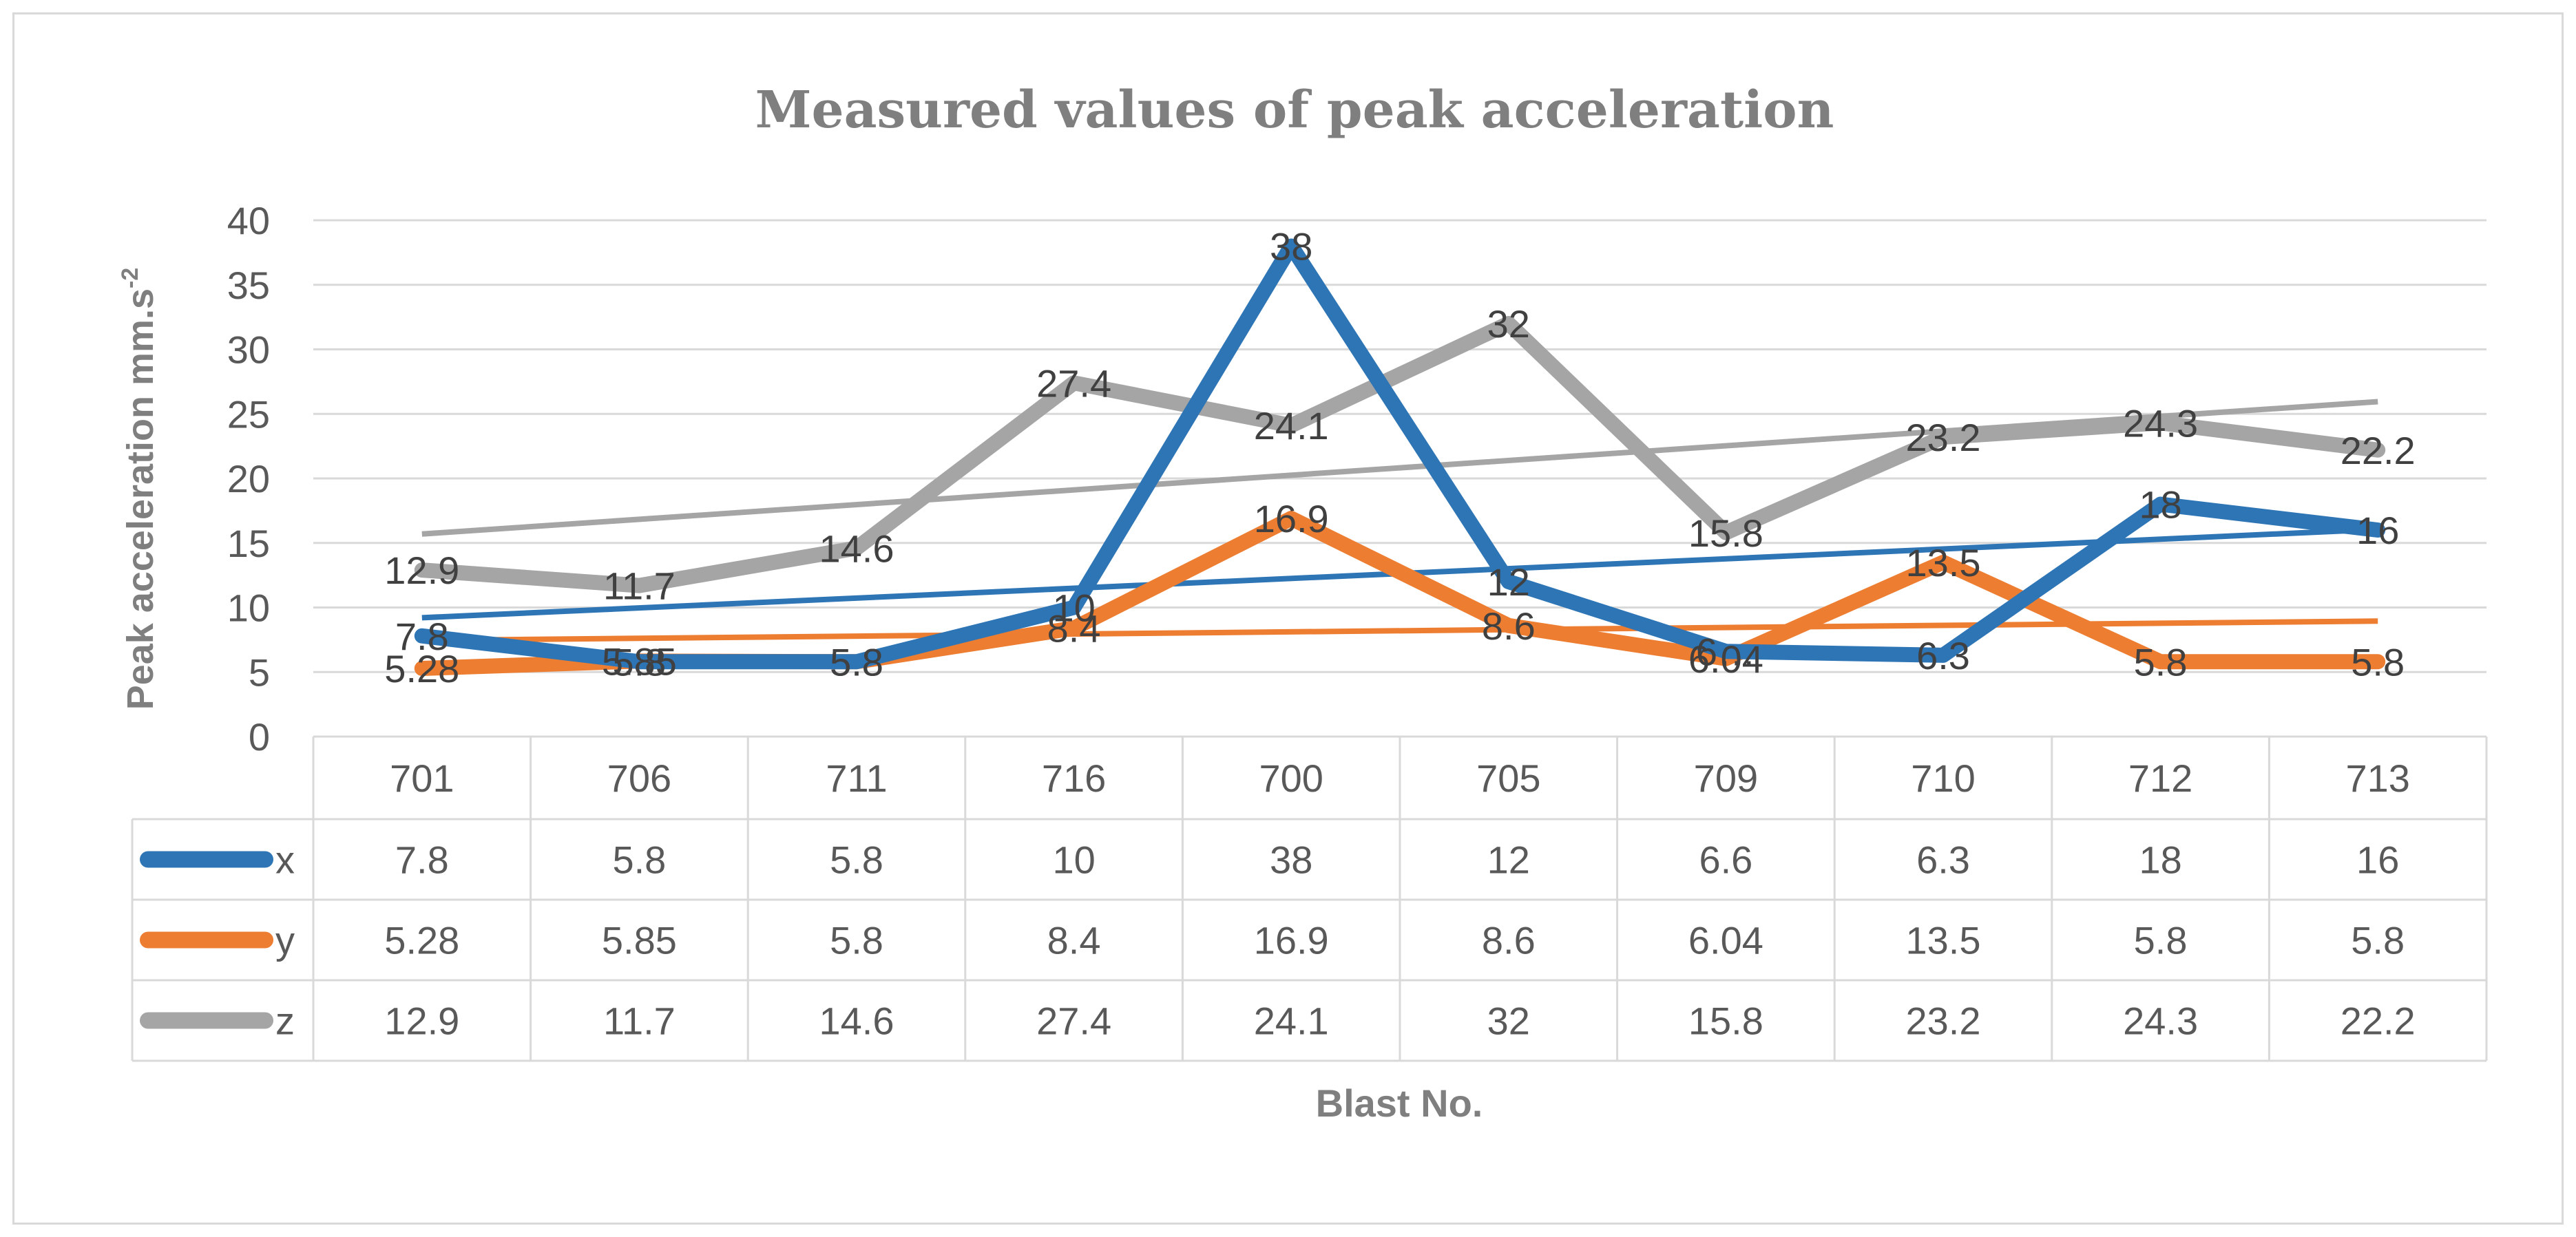 The width and height of the screenshot is (2576, 1237). What do you see at coordinates (285, 1021) in the screenshot?
I see `legend-label-z: z` at bounding box center [285, 1021].